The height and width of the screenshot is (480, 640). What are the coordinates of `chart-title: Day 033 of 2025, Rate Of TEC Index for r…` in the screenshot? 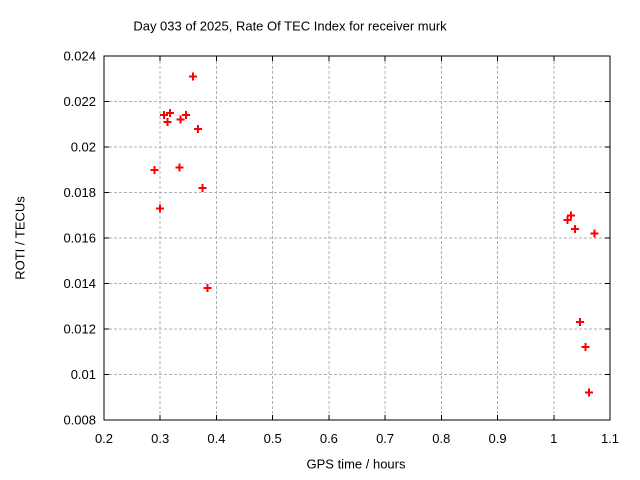 It's located at (290, 26).